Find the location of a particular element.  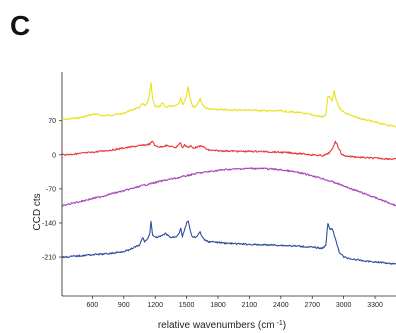

x-axis-label-superscript: -1 is located at coordinates (280, 323).